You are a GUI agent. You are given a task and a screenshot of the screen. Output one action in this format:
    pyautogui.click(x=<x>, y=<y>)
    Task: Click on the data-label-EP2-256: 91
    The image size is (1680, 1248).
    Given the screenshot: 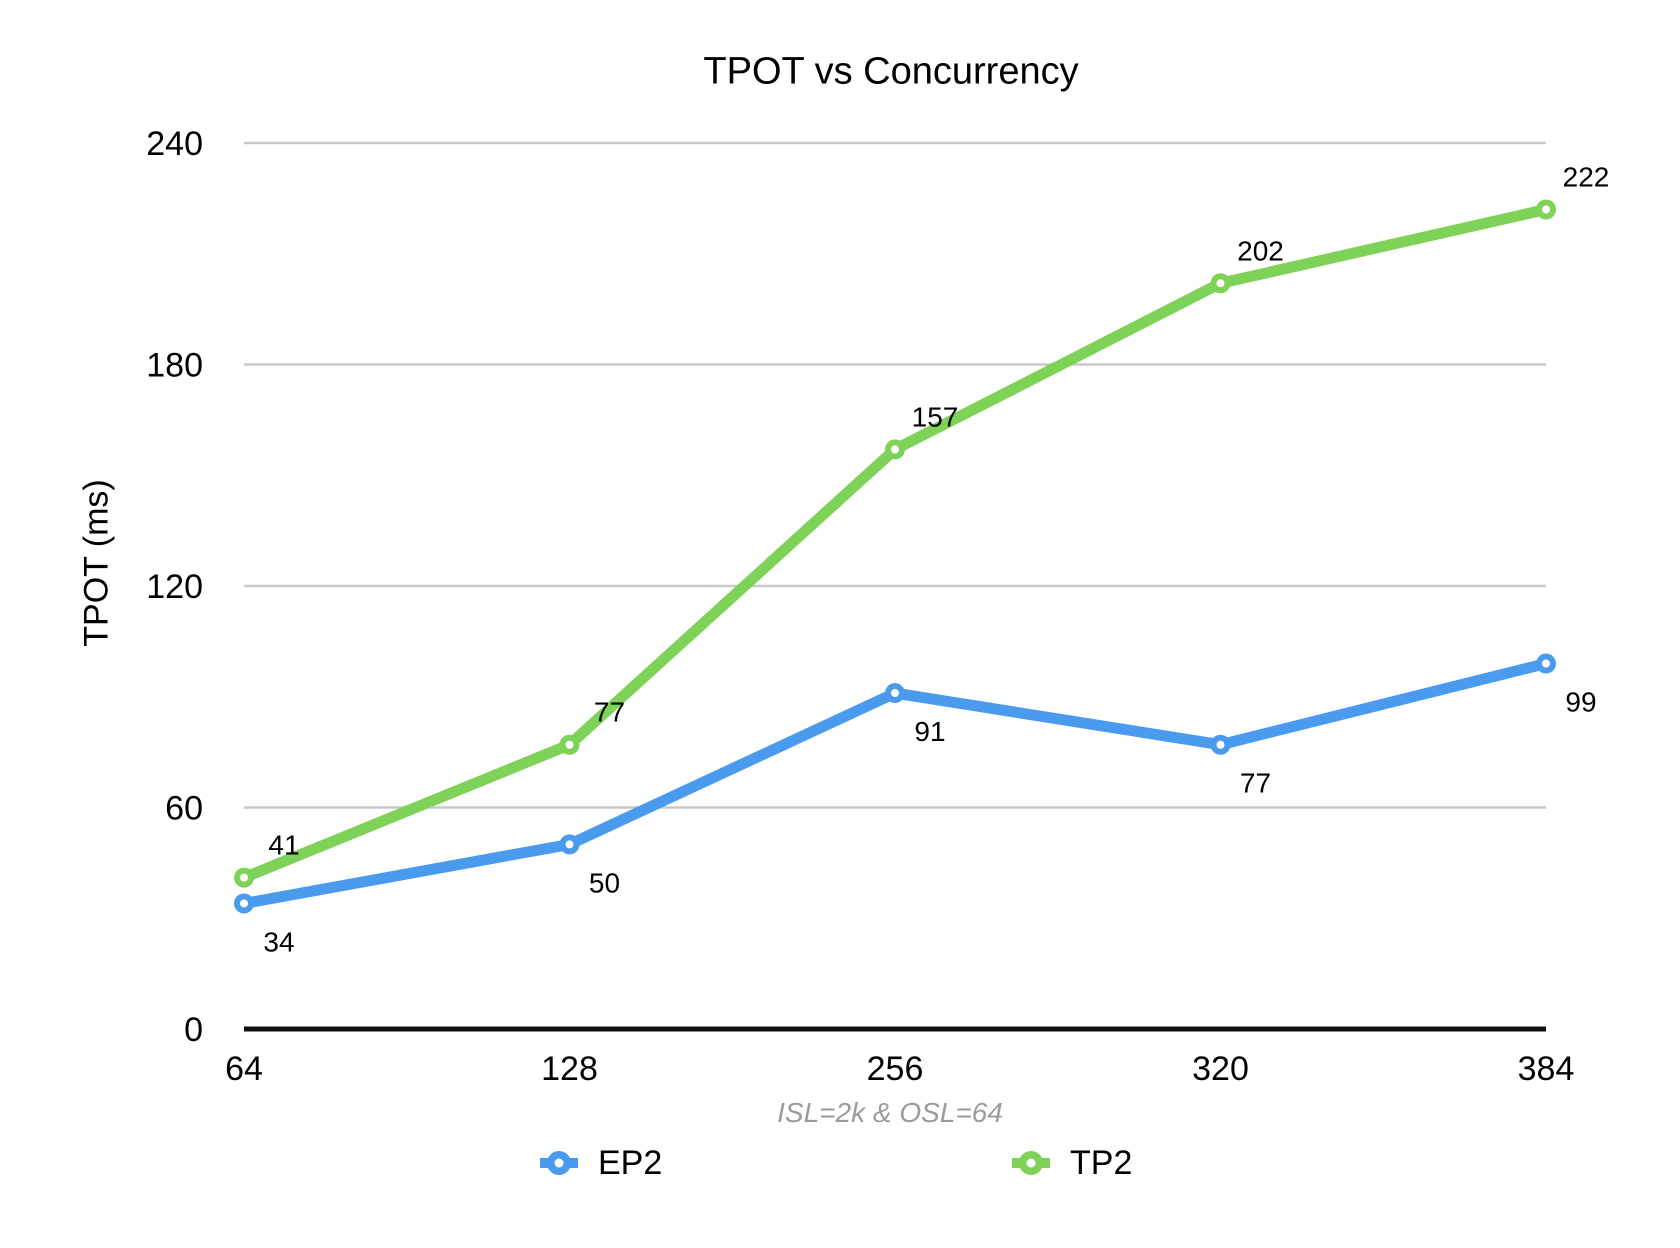 What is the action you would take?
    pyautogui.click(x=929, y=731)
    